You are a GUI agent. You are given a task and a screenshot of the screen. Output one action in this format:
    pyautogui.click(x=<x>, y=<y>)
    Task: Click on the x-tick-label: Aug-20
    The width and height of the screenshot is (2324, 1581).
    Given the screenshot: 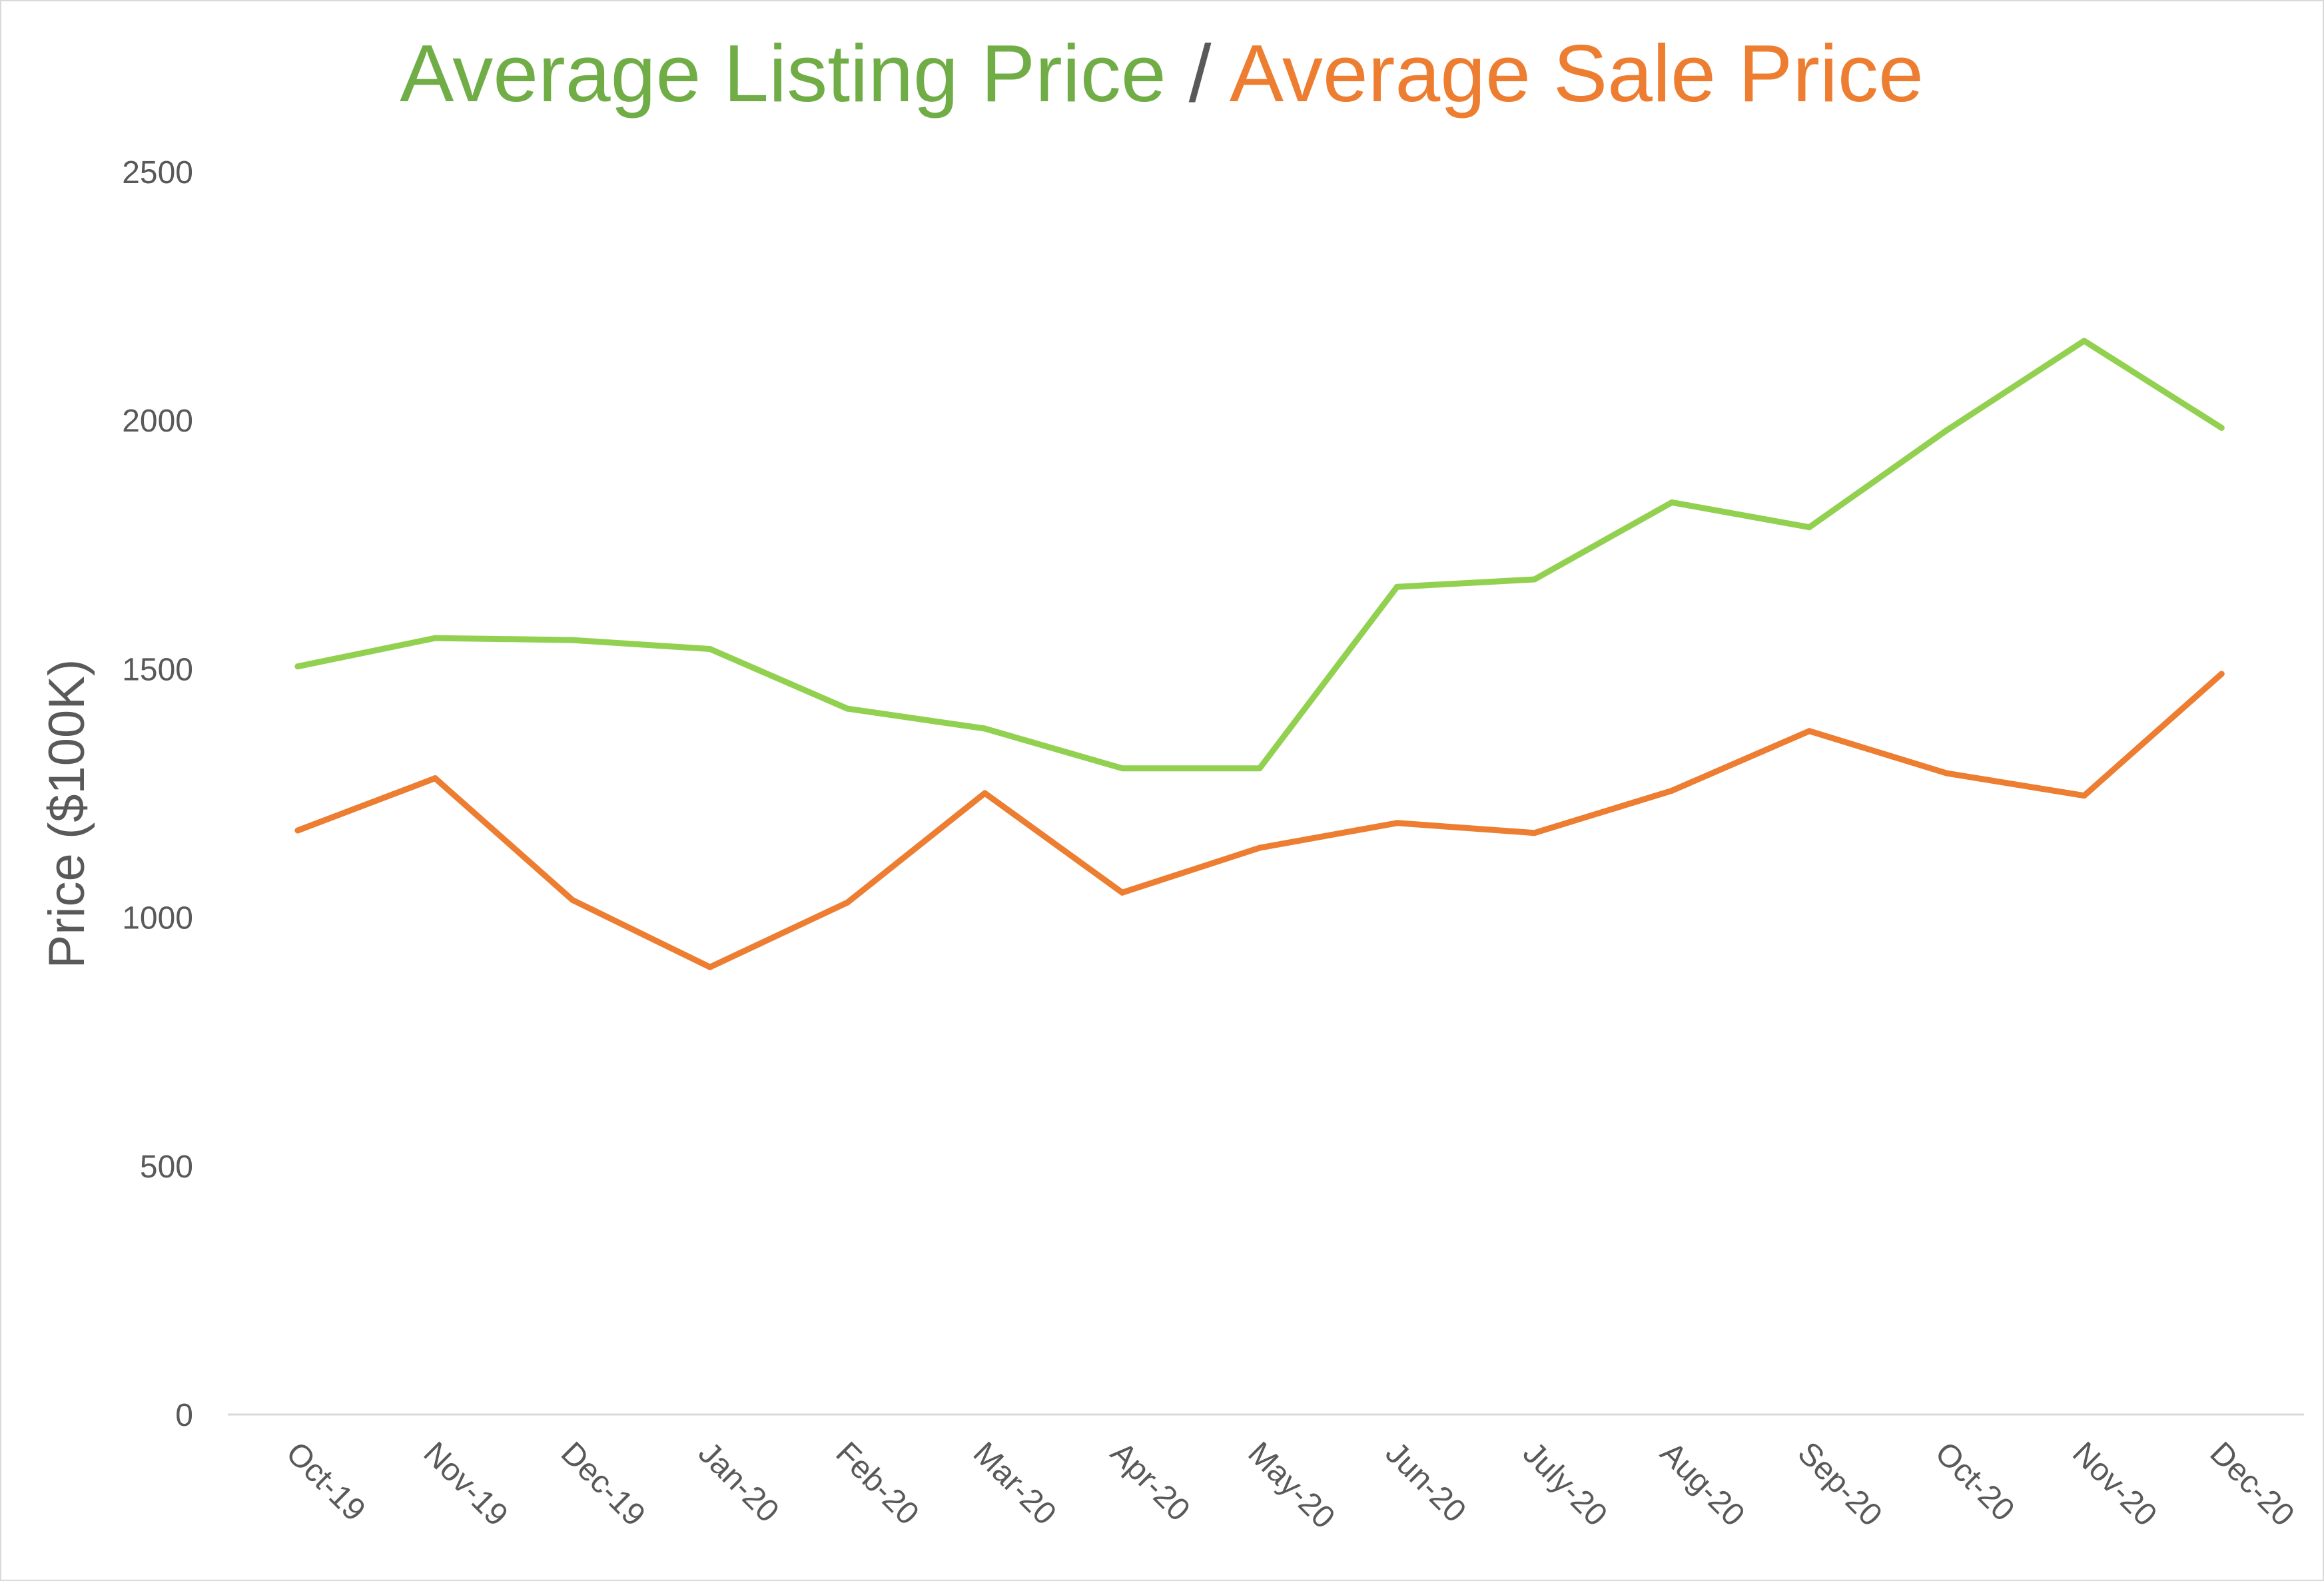 What is the action you would take?
    pyautogui.click(x=1702, y=1484)
    